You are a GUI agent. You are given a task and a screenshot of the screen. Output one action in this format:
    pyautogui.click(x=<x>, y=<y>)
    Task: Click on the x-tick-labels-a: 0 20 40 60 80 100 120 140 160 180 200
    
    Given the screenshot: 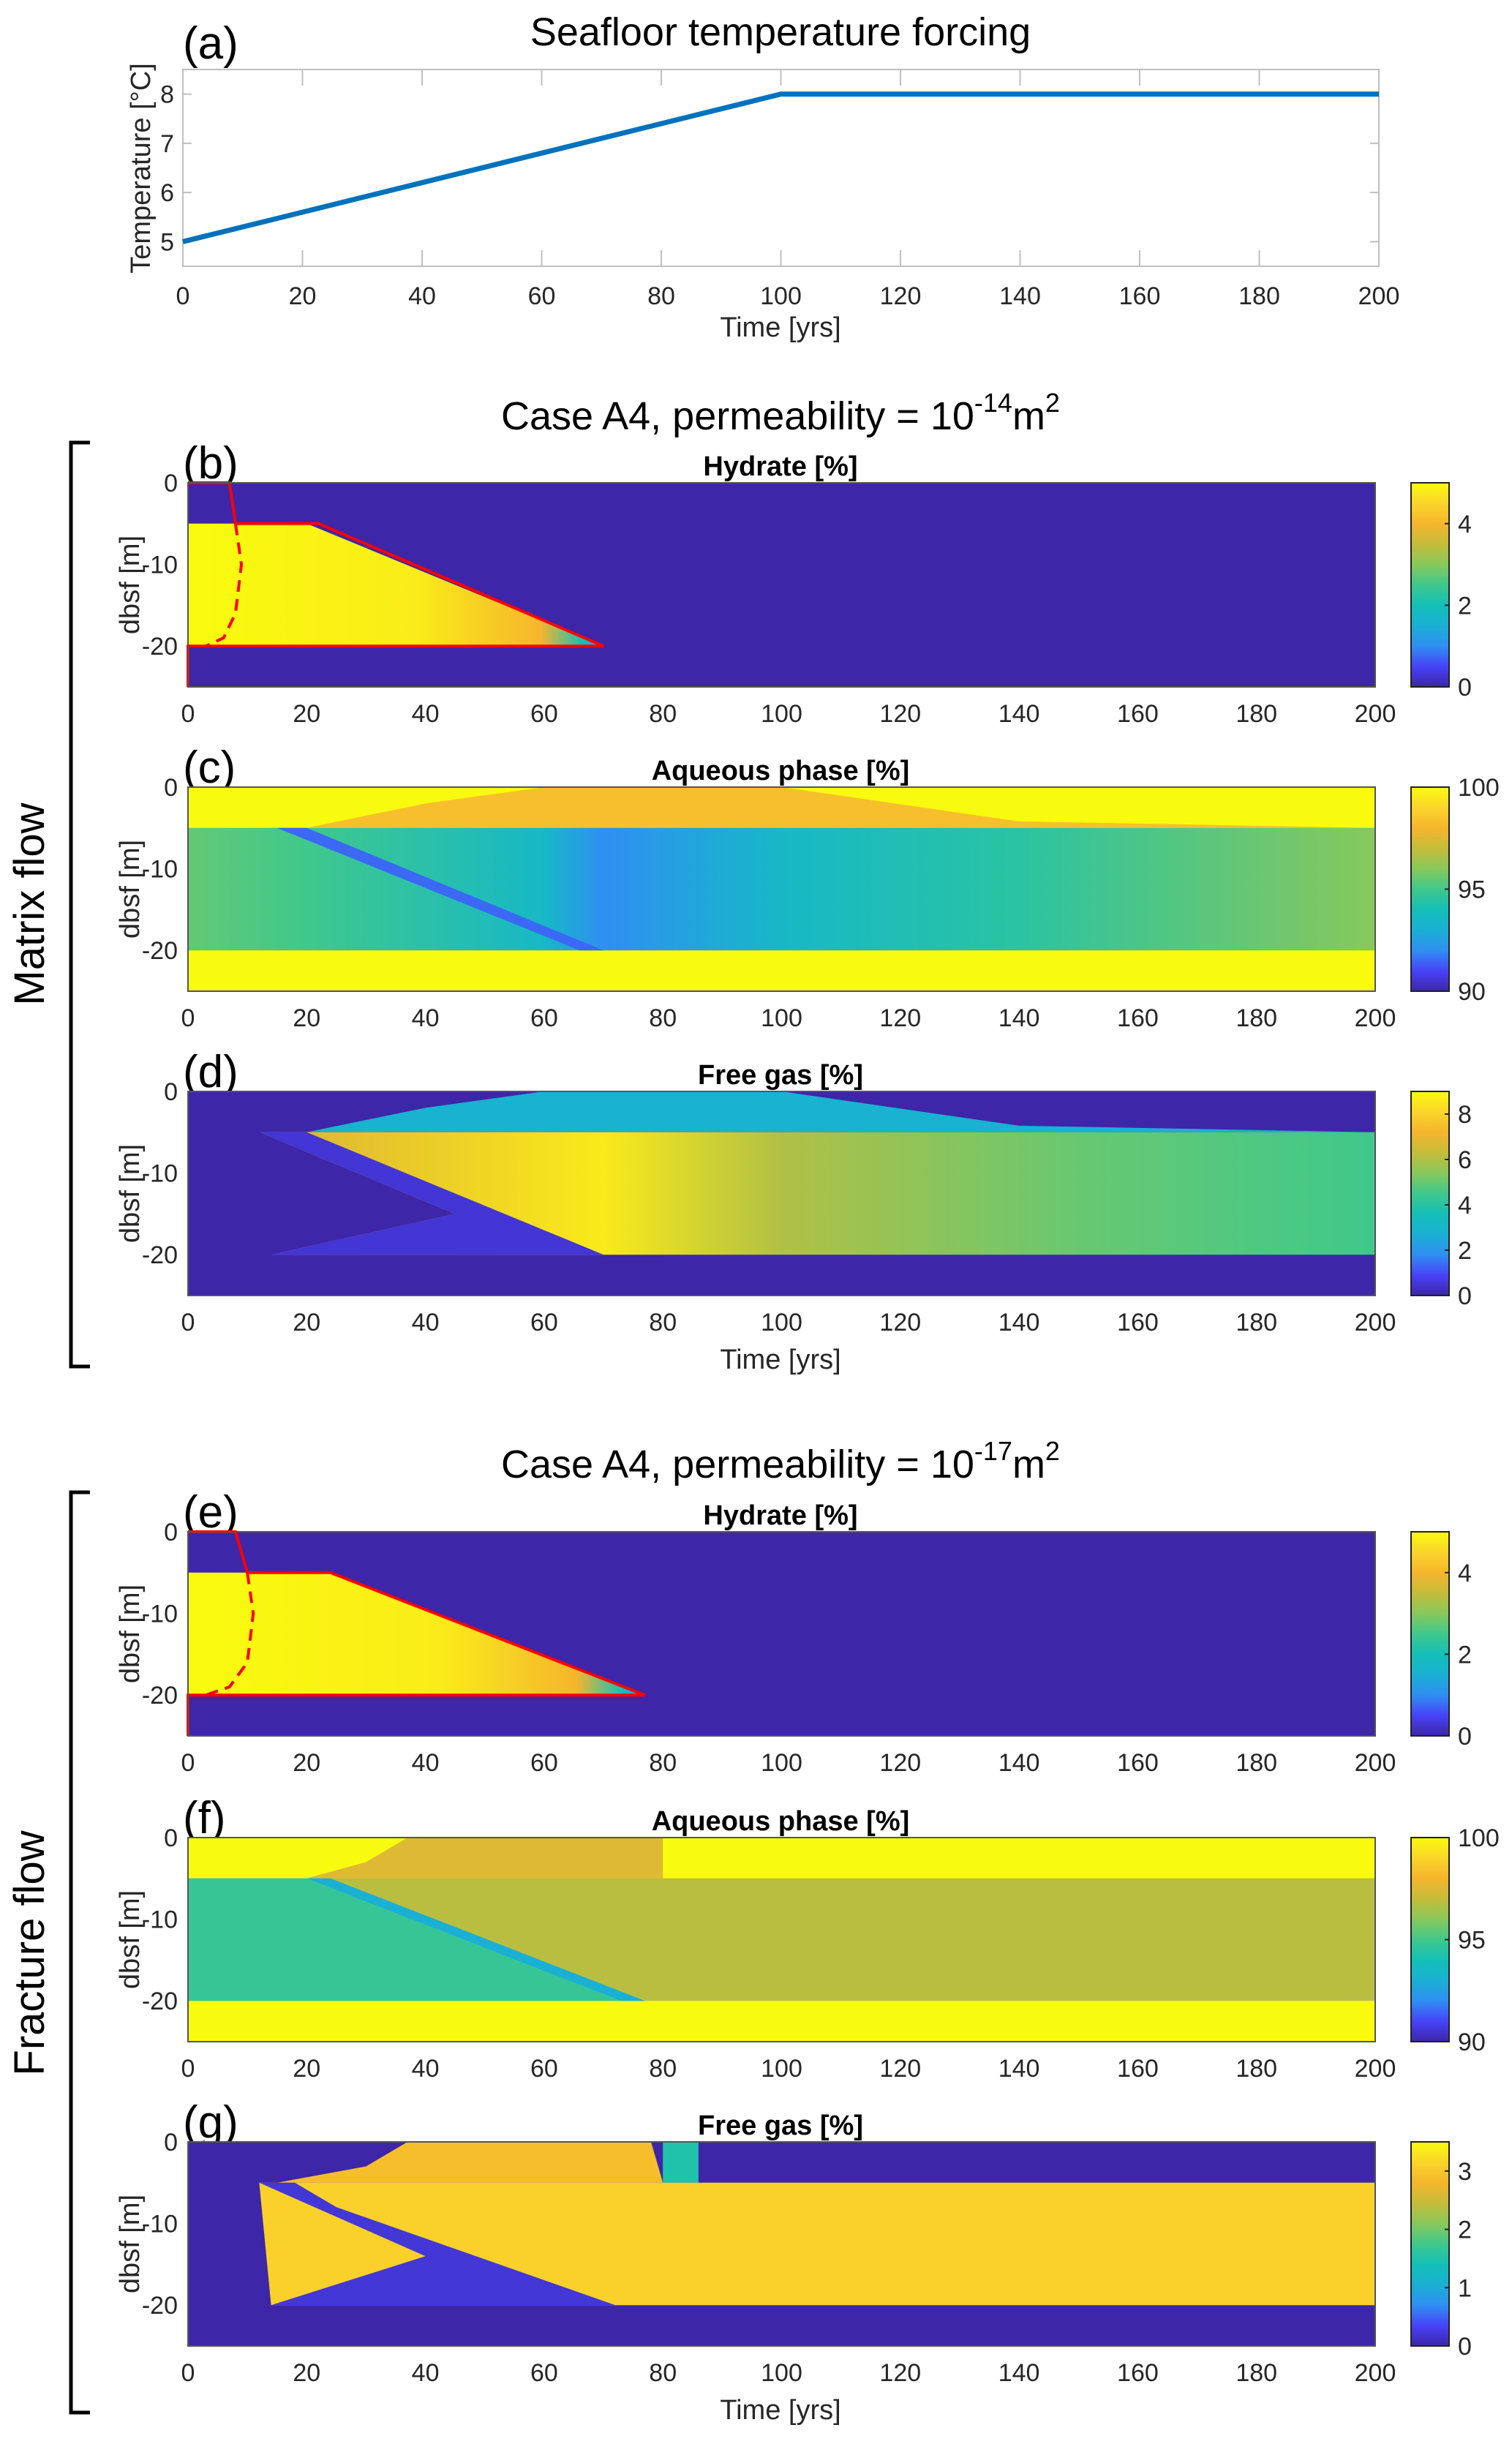 What is the action you would take?
    pyautogui.click(x=788, y=296)
    